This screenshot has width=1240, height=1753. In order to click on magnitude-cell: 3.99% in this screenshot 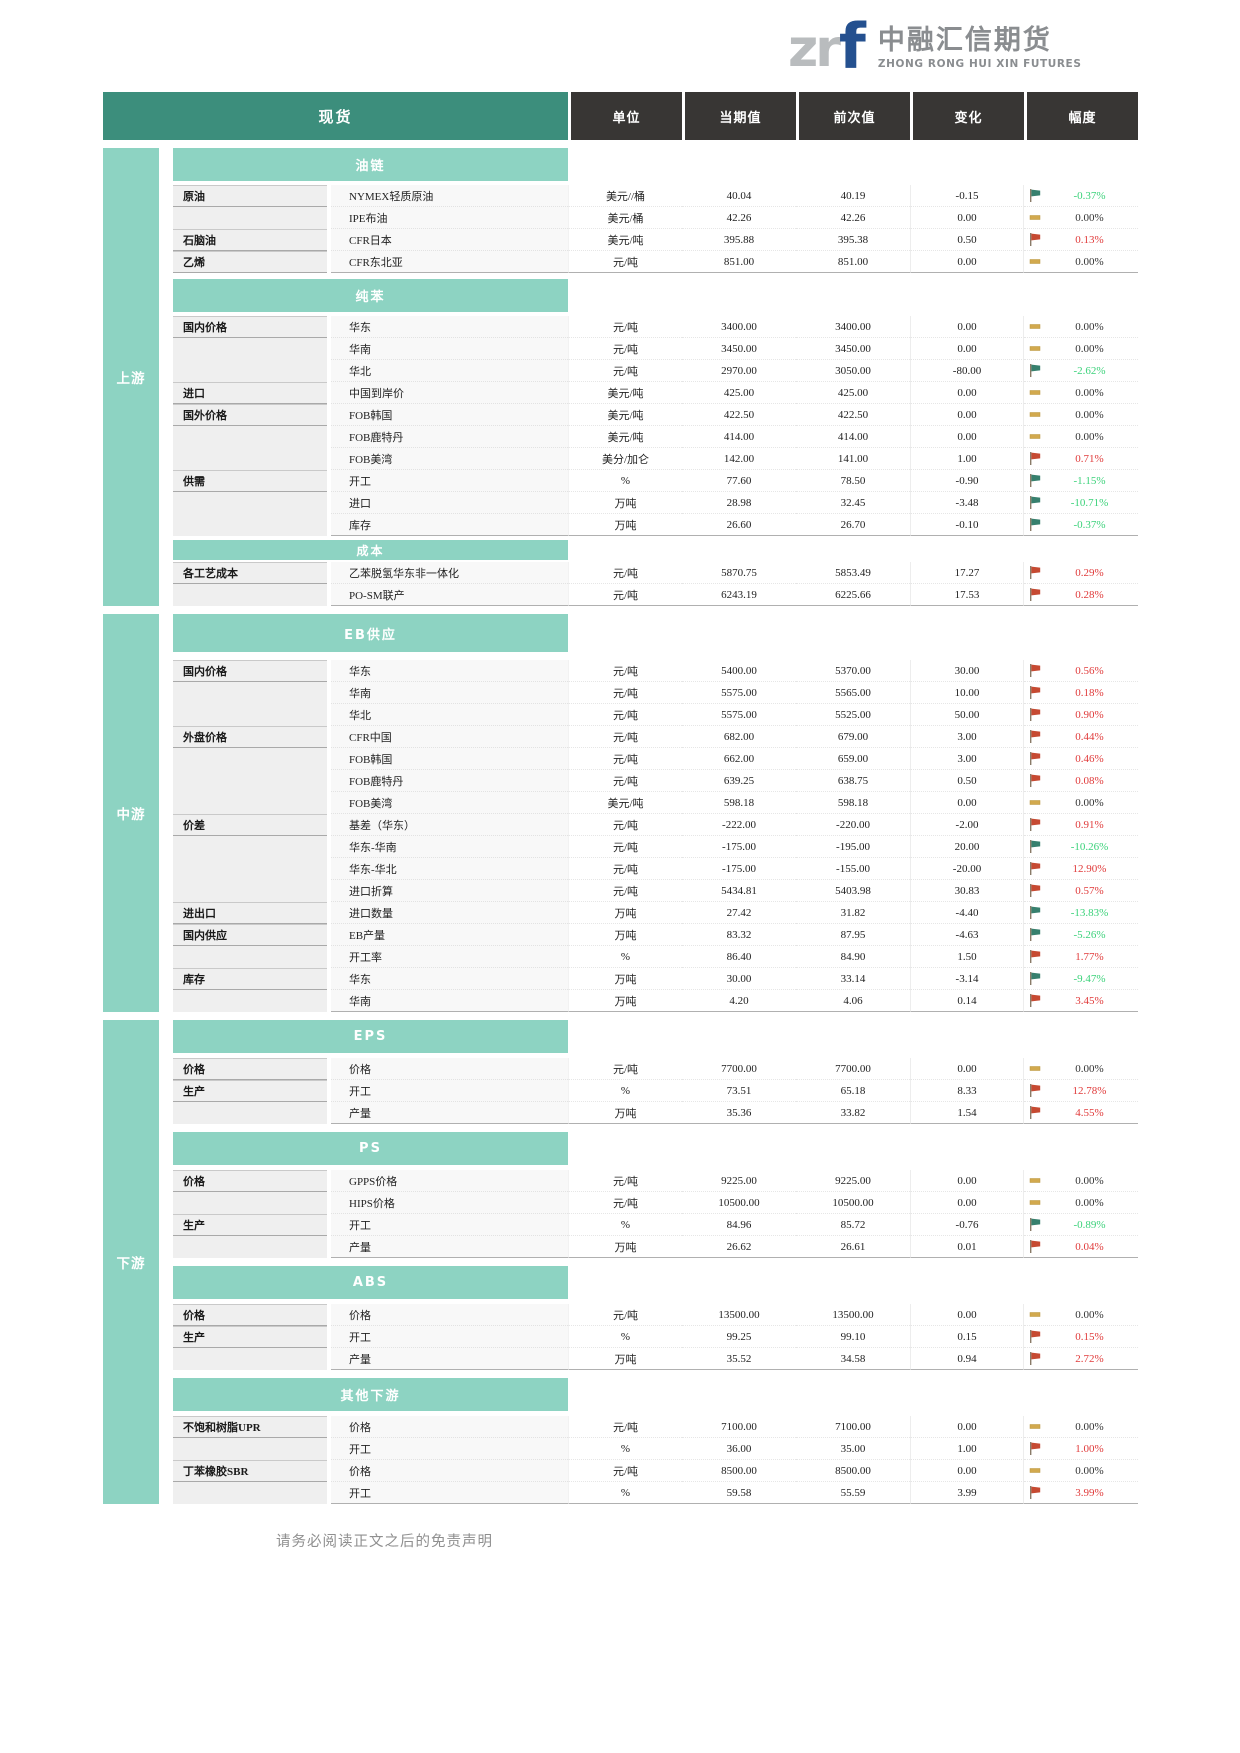, I will do `click(1081, 1493)`.